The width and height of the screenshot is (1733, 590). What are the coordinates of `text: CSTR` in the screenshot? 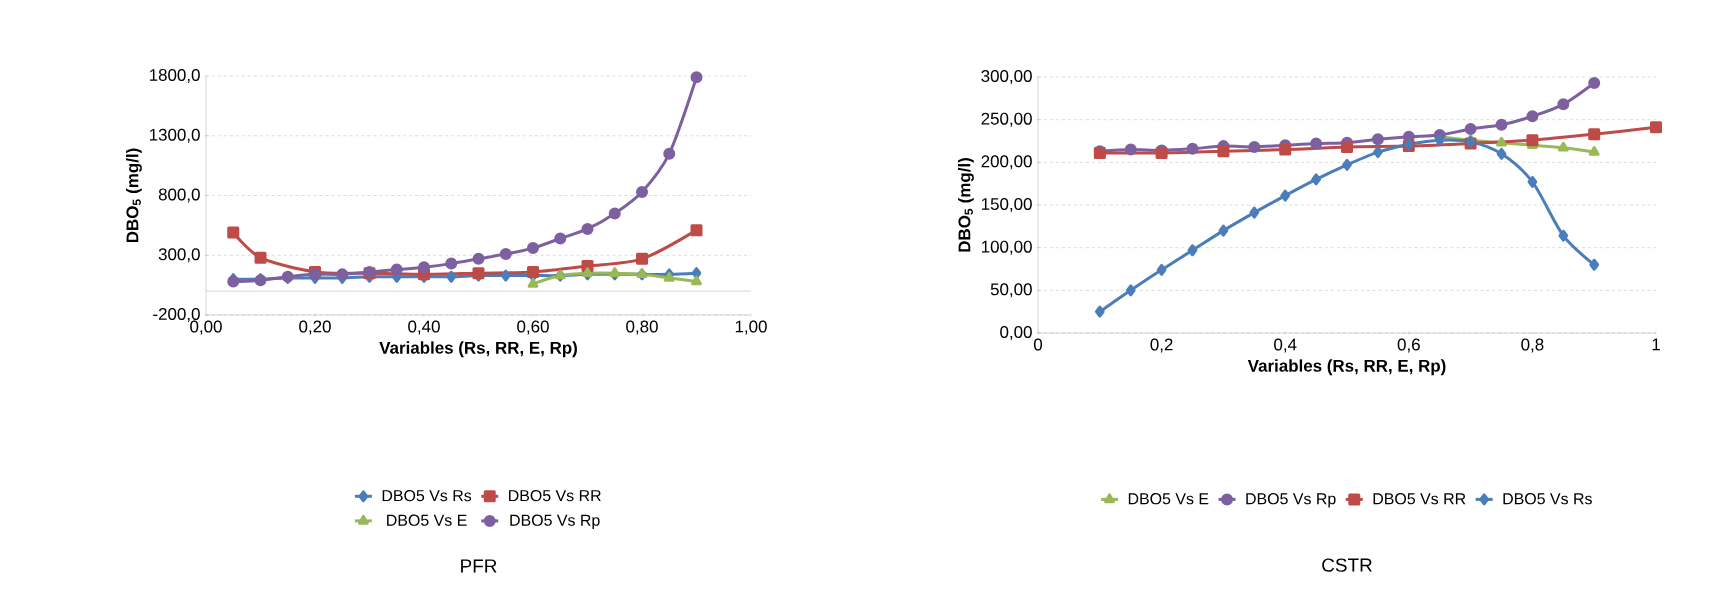 It's located at (1347, 565).